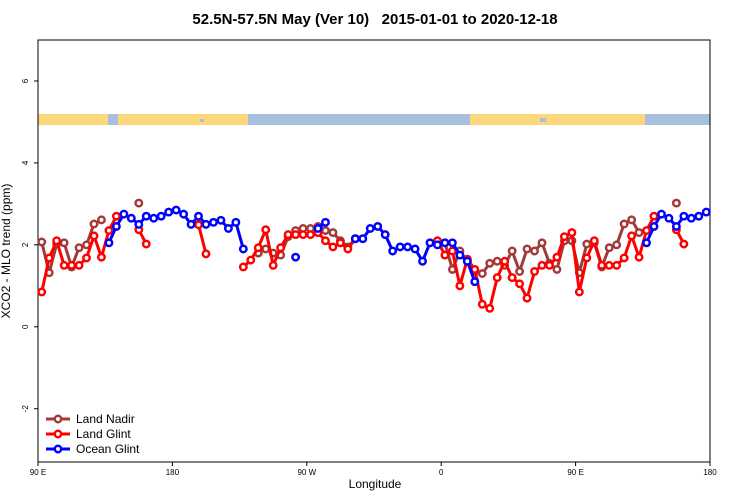  Describe the element at coordinates (38, 472) in the screenshot. I see `x-tick-label: 90 E` at that location.